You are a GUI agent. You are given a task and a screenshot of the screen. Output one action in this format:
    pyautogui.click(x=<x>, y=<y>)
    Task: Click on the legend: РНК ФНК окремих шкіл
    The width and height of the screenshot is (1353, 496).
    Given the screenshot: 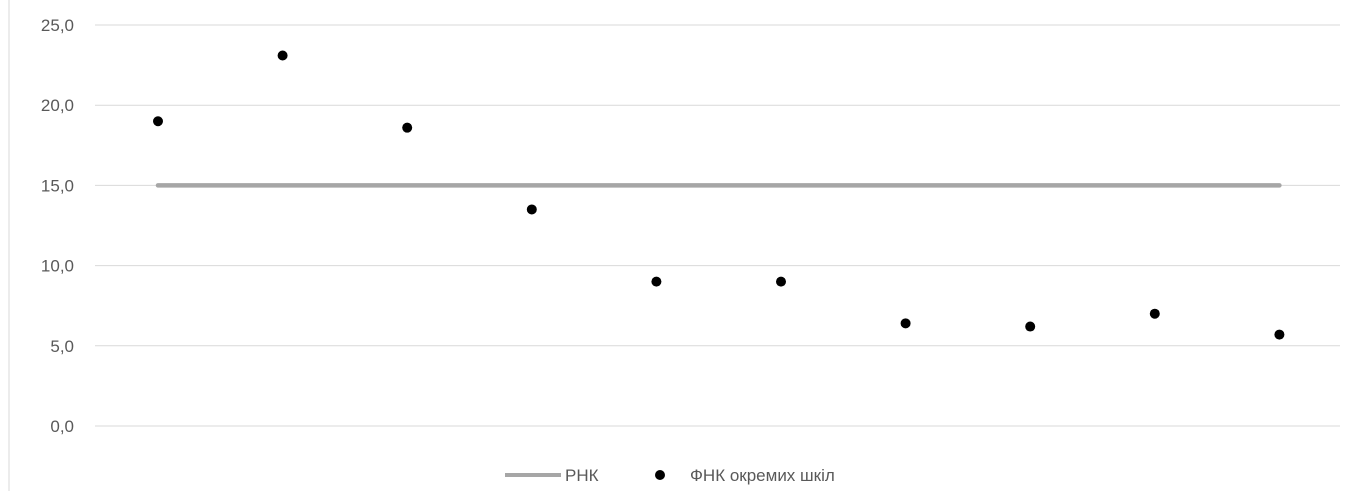 What is the action you would take?
    pyautogui.click(x=670, y=475)
    